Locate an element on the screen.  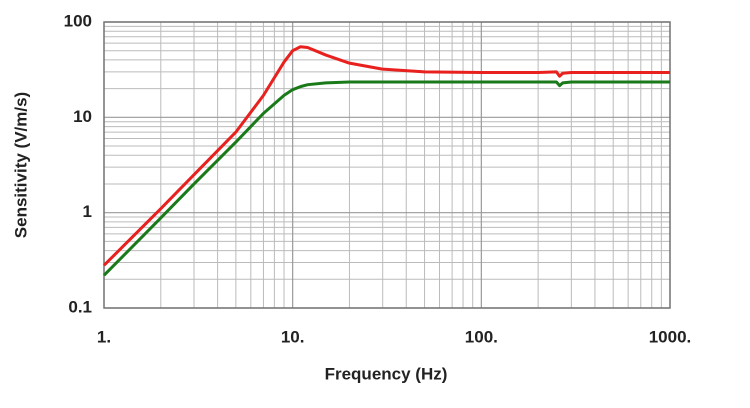
x-tick-label: 10. is located at coordinates (293, 336).